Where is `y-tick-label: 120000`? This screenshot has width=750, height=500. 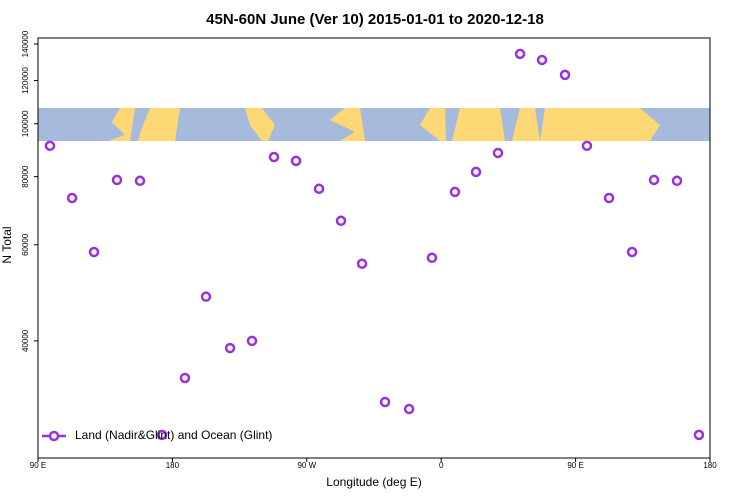
y-tick-label: 120000 is located at coordinates (25, 80).